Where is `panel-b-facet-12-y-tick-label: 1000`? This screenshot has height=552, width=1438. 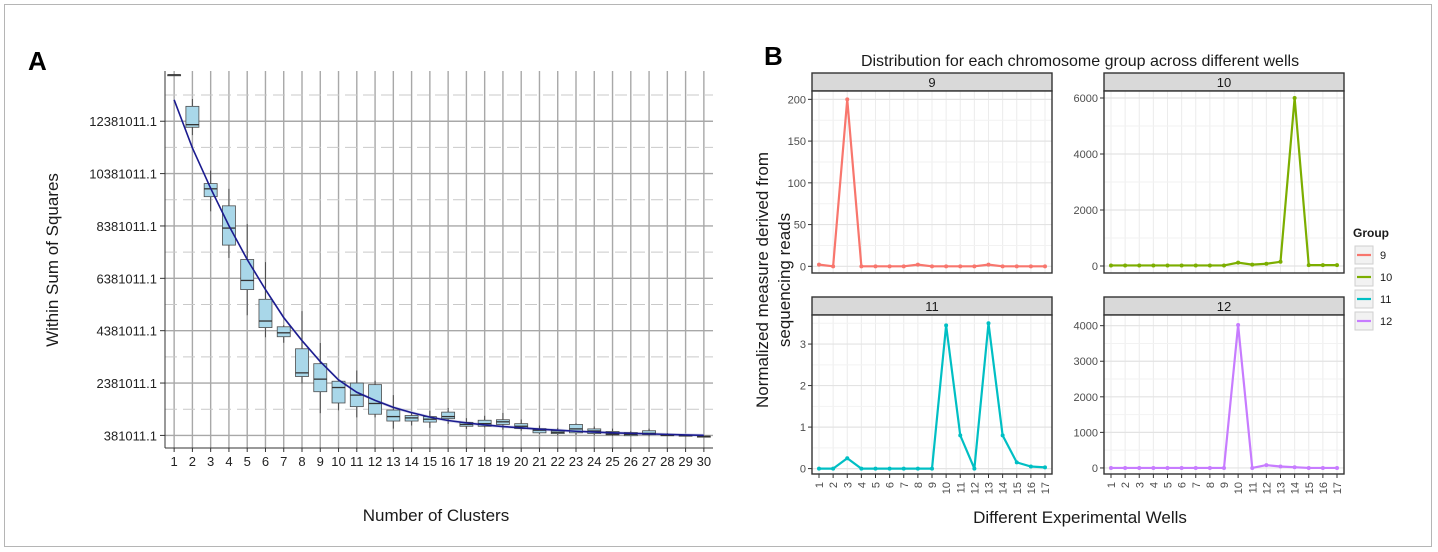
panel-b-facet-12-y-tick-label: 1000 is located at coordinates (1086, 433).